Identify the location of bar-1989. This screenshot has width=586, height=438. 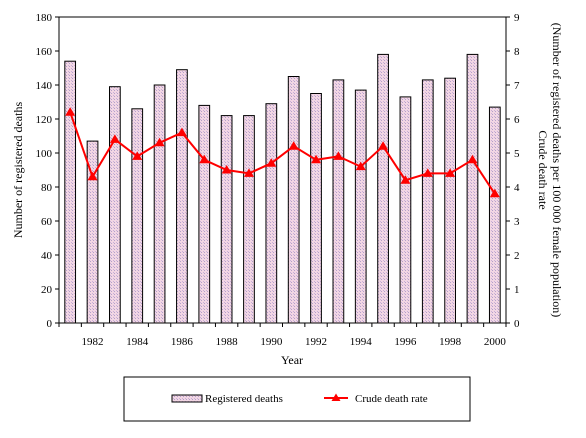
(249, 219).